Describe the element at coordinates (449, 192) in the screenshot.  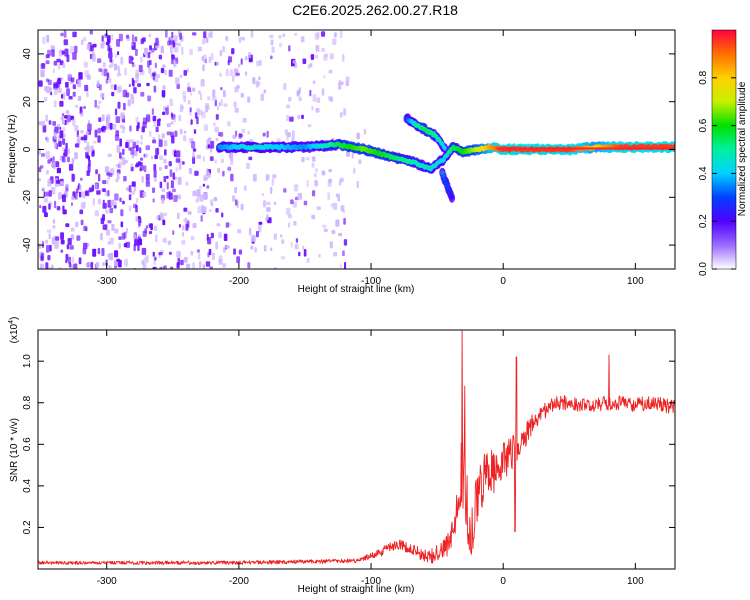
I see `lower-branch-cell` at that location.